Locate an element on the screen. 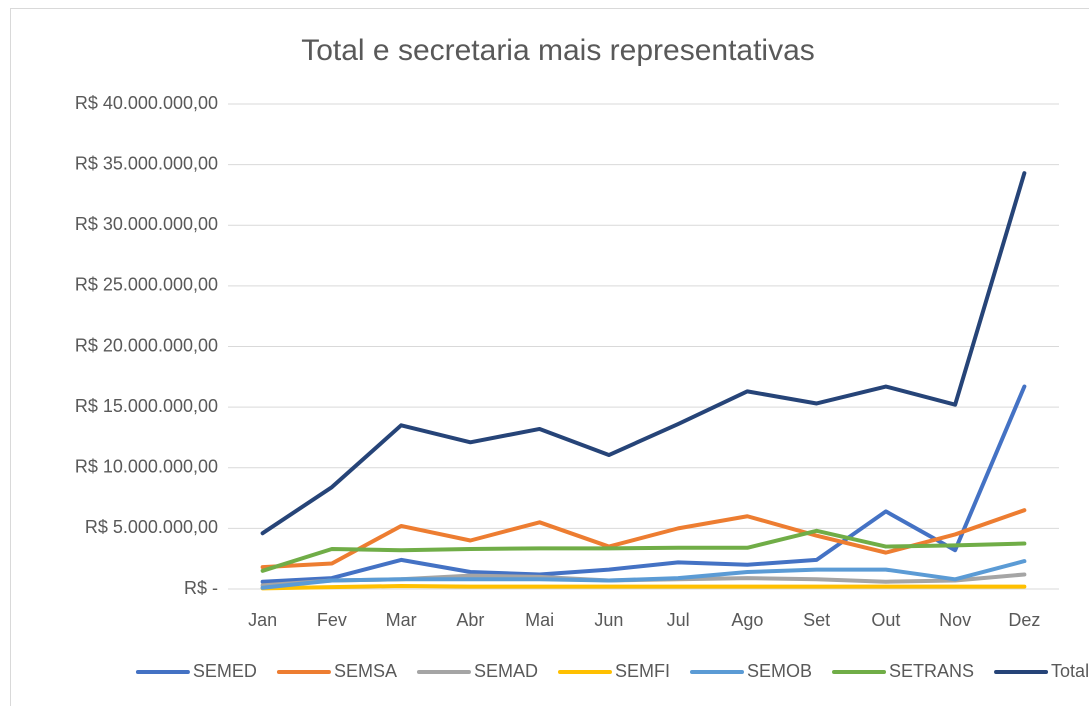 This screenshot has height=706, width=1089. x-tick-label: Mar is located at coordinates (401, 620).